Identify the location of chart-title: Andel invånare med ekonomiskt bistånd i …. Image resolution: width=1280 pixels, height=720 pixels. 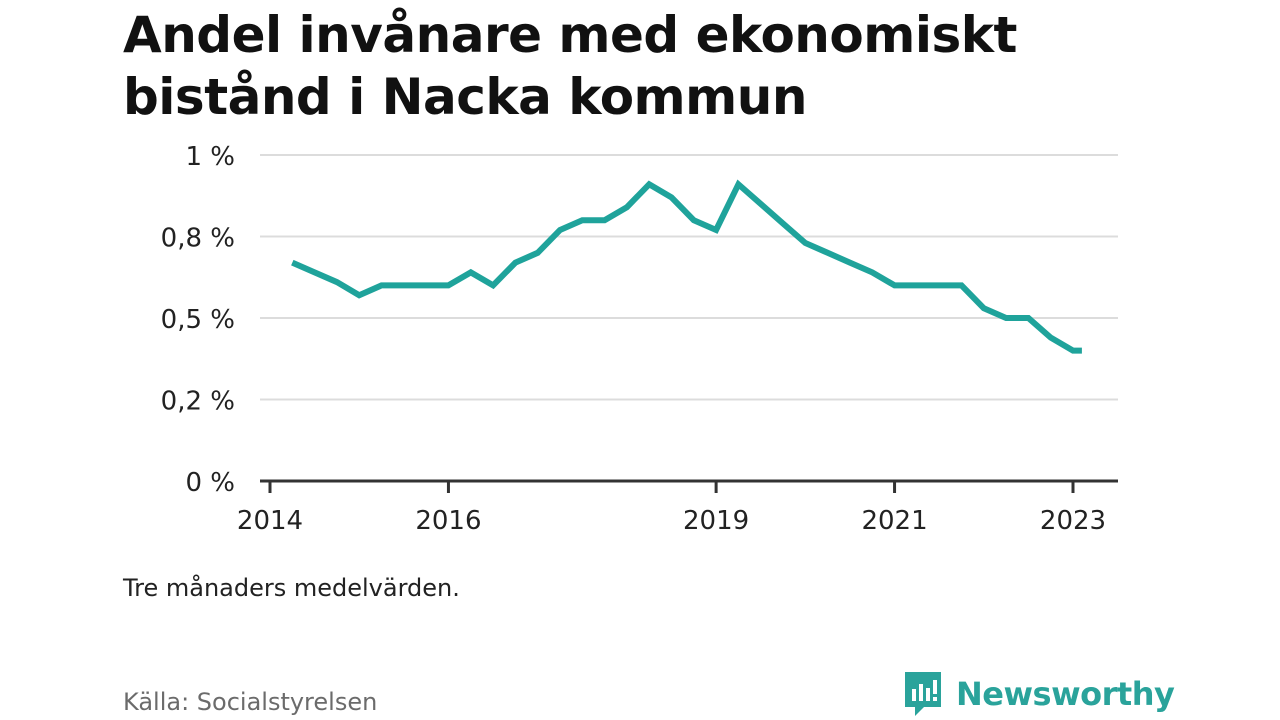
(570, 66).